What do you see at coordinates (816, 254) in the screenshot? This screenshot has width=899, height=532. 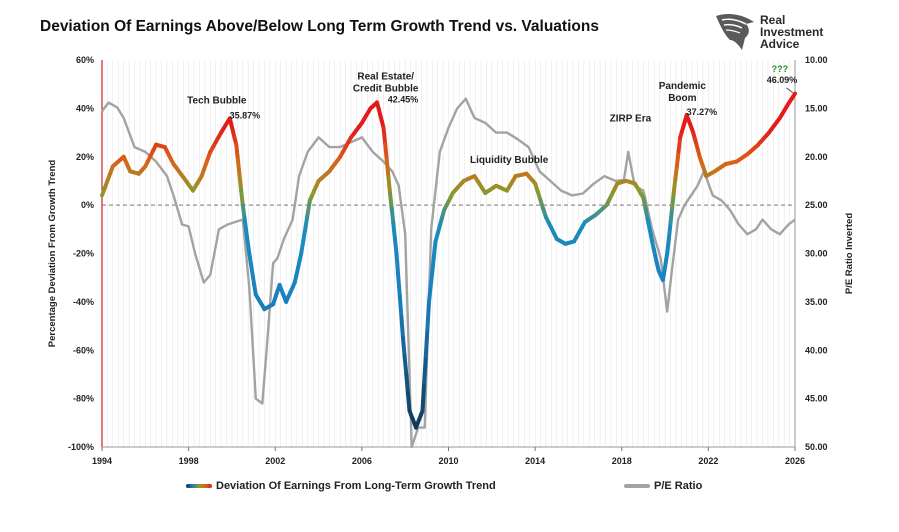 I see `y2-tick-label: 30.00` at bounding box center [816, 254].